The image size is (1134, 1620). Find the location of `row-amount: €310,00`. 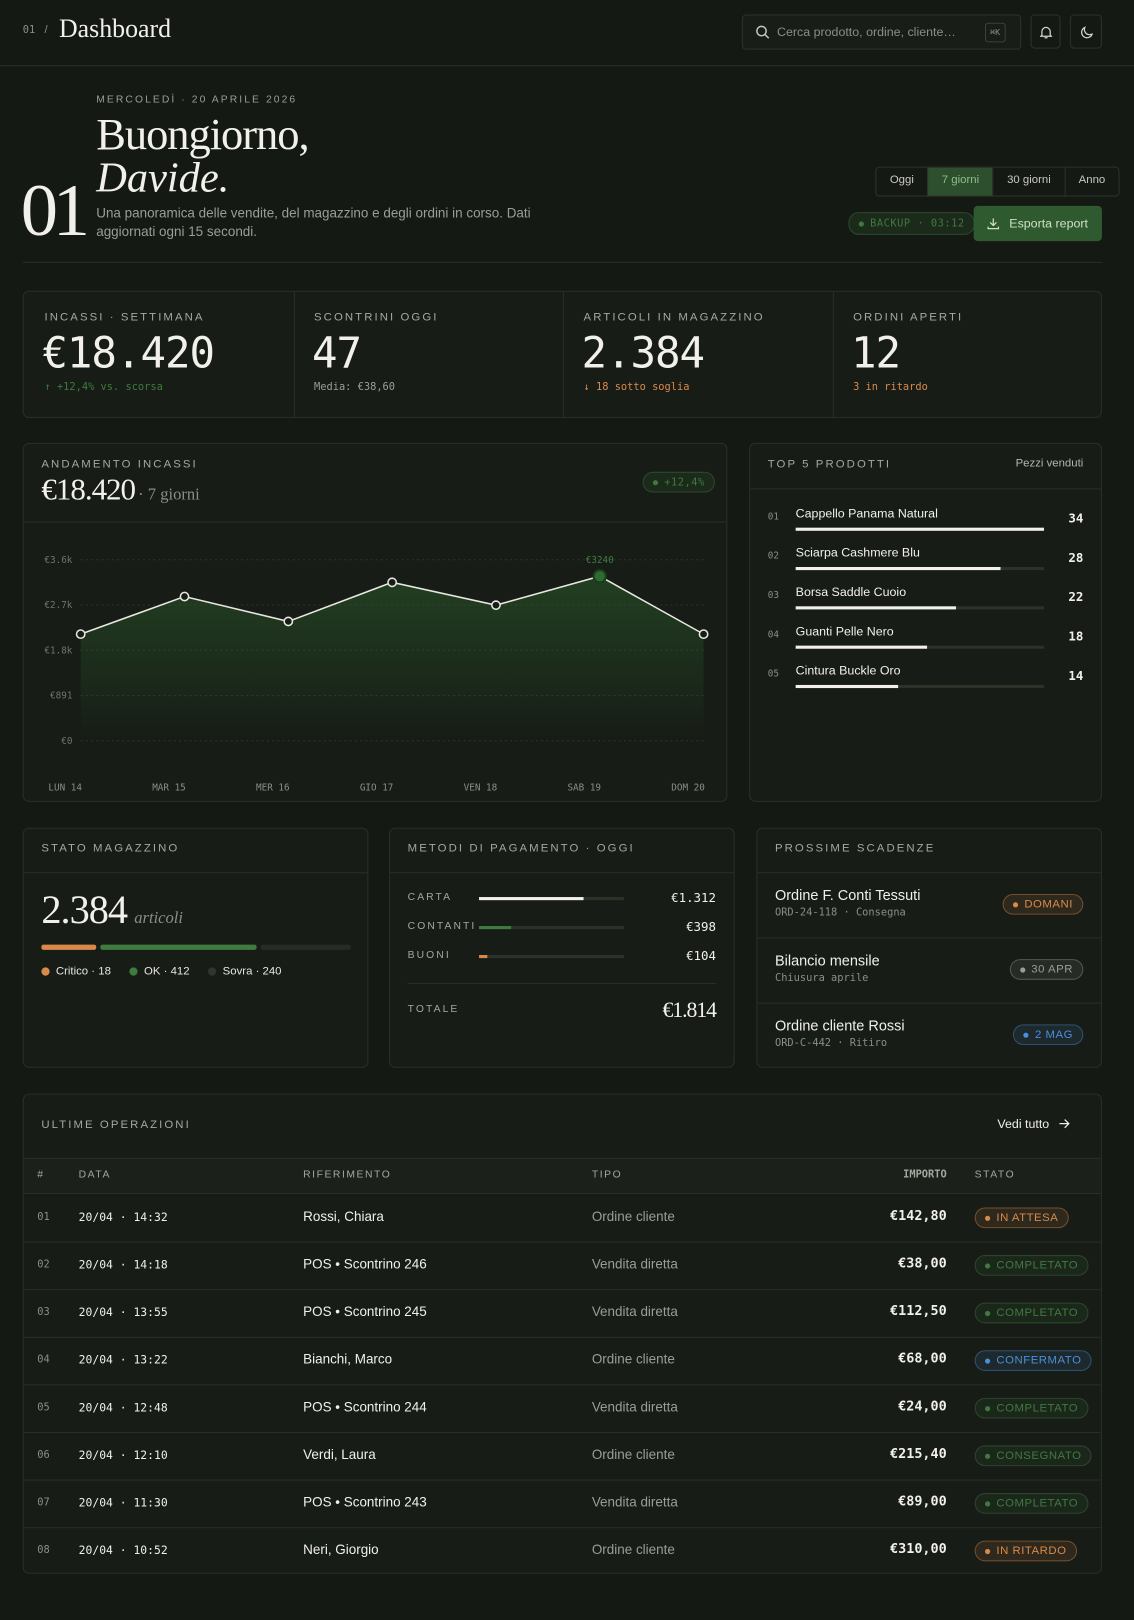

row-amount: €310,00 is located at coordinates (918, 1549).